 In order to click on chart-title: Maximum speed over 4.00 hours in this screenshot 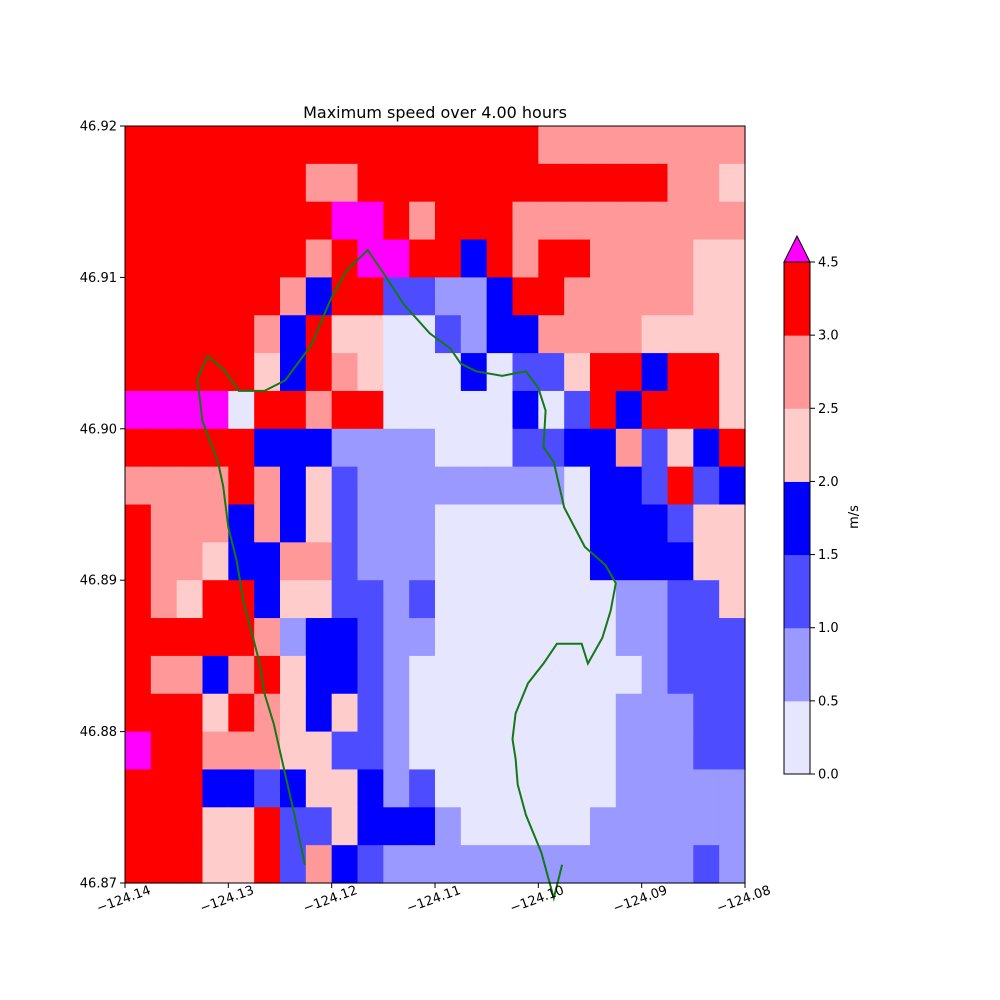, I will do `click(435, 112)`.